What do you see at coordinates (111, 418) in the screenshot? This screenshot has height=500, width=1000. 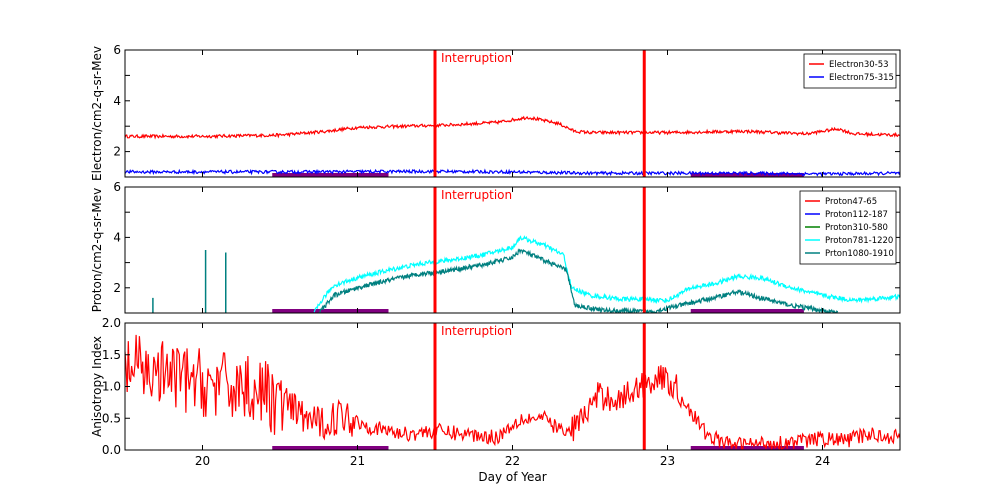 I see `y-tick-label: 0.5` at bounding box center [111, 418].